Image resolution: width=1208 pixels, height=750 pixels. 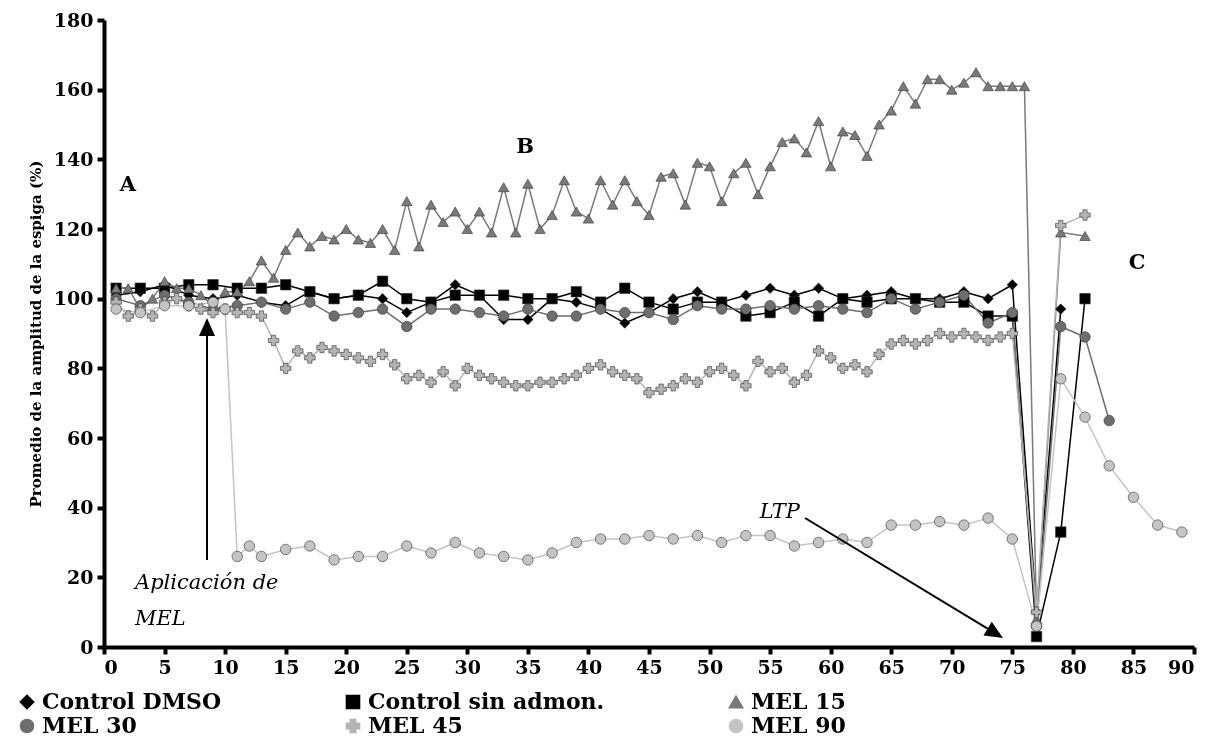 What do you see at coordinates (415, 725) in the screenshot?
I see `legend-label: MEL 45` at bounding box center [415, 725].